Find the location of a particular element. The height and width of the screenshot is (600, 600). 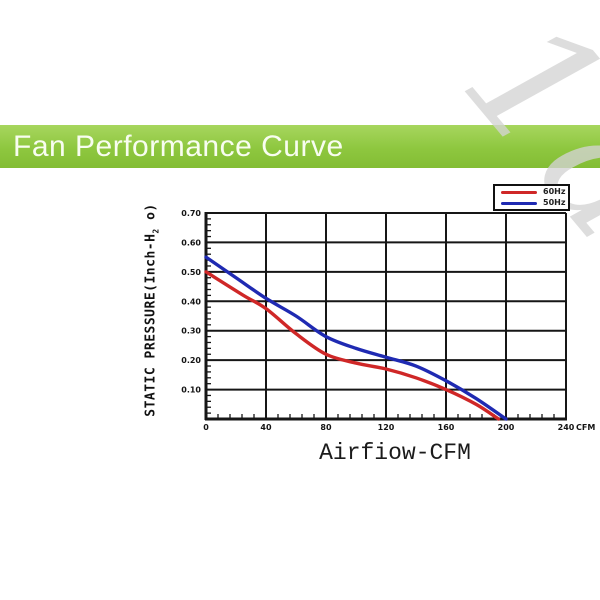

y-axis-title: STATIC PRESSURE(Inch-H2 o) is located at coordinates (152, 310).